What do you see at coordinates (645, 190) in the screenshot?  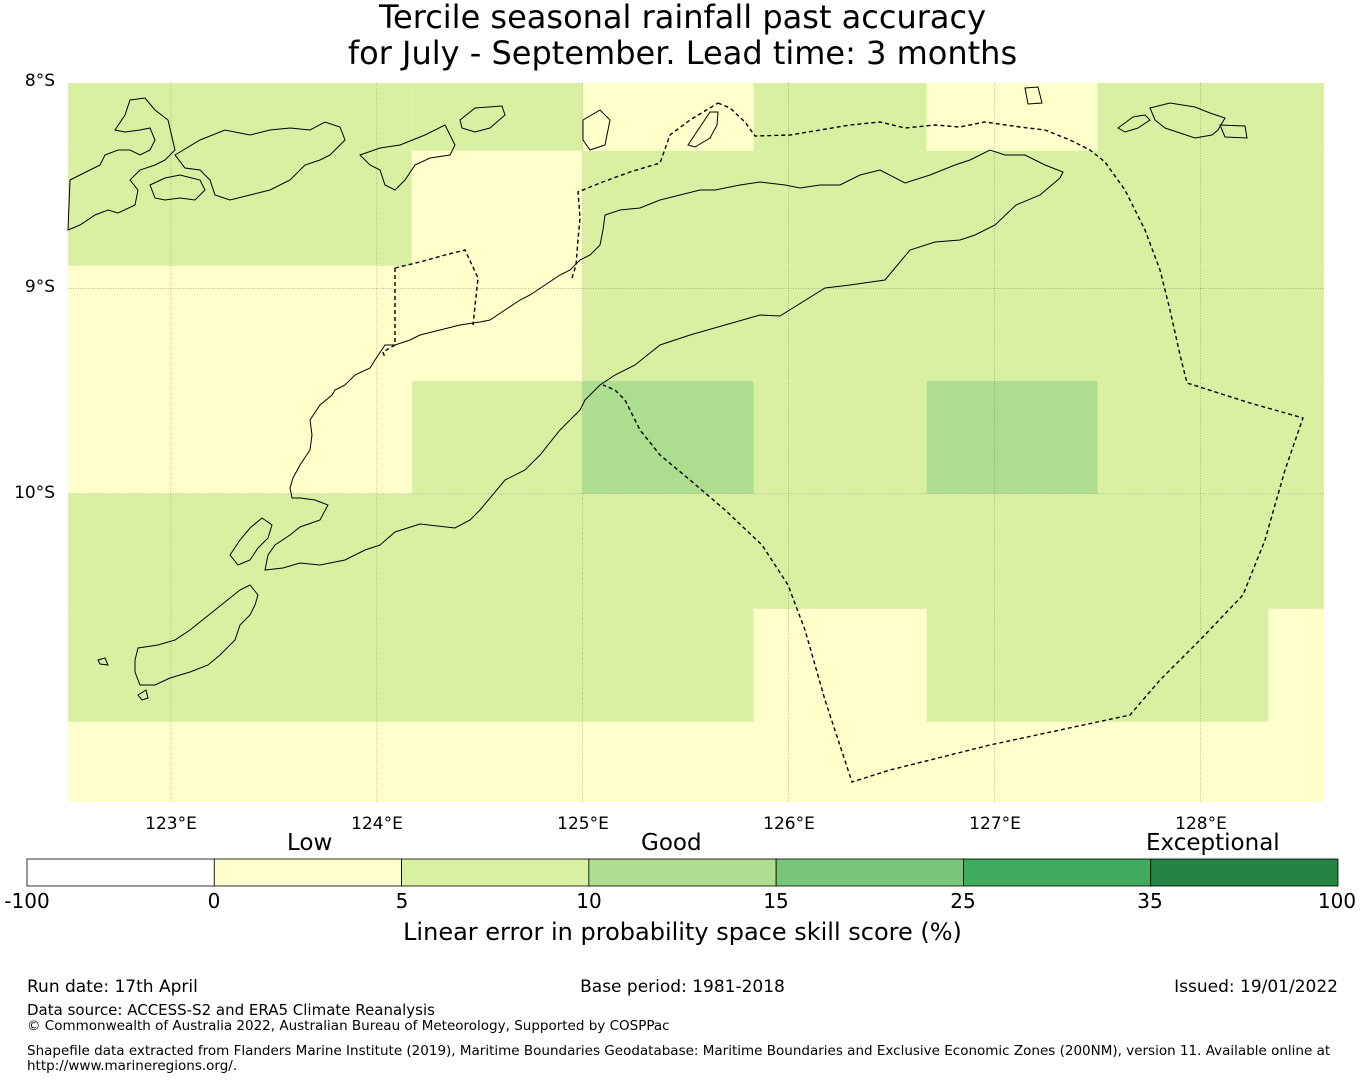 I see `eez-boundary-north` at bounding box center [645, 190].